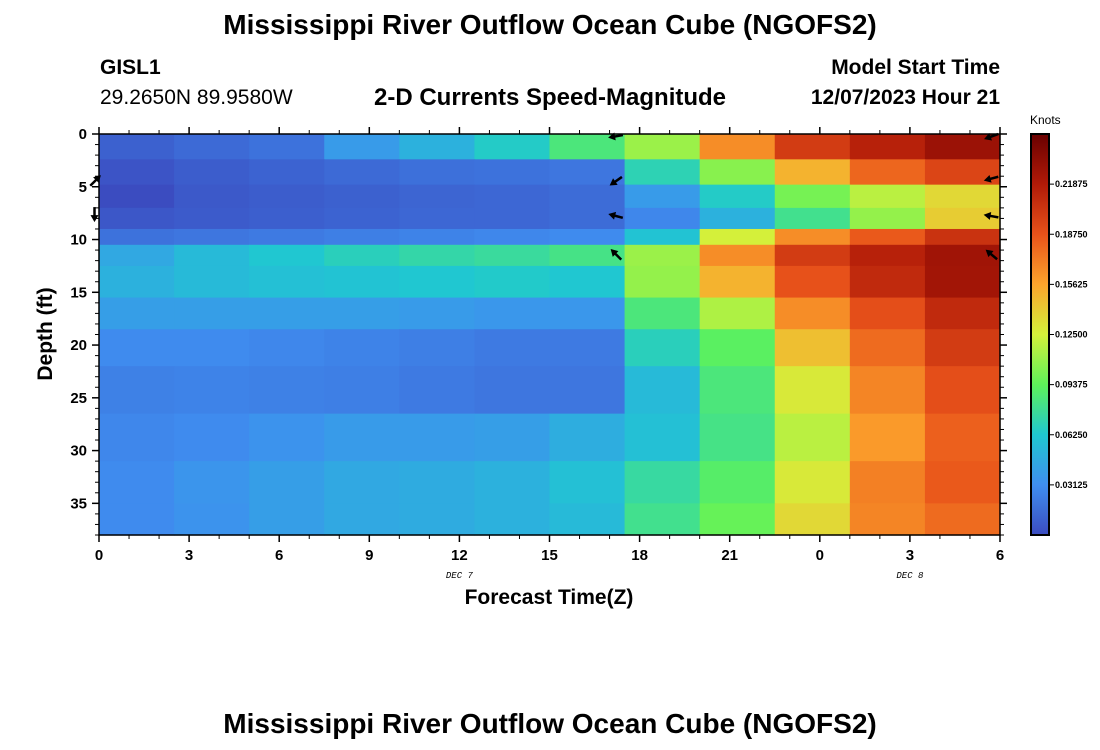 This screenshot has width=1100, height=750. What do you see at coordinates (910, 576) in the screenshot?
I see `date-label: DEC 8` at bounding box center [910, 576].